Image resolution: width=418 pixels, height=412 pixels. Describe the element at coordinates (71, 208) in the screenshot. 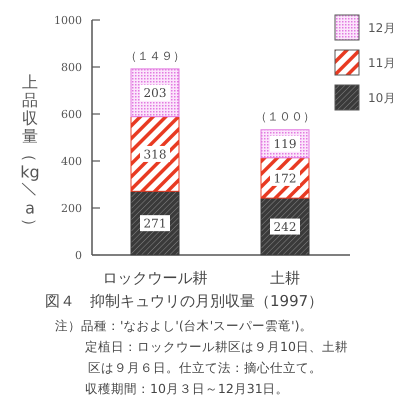

I see `y-tick-label: 200` at that location.